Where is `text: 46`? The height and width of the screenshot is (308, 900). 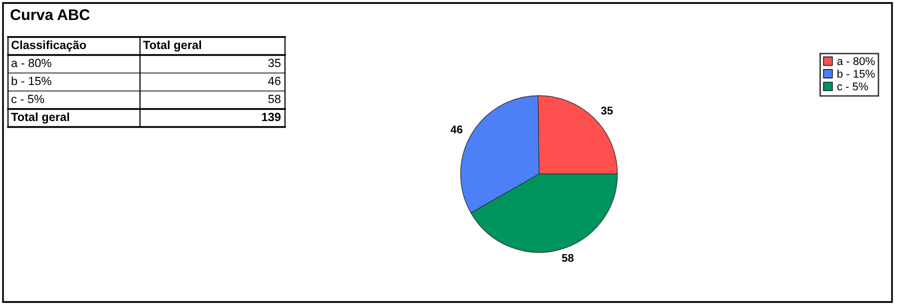 text: 46 is located at coordinates (274, 81).